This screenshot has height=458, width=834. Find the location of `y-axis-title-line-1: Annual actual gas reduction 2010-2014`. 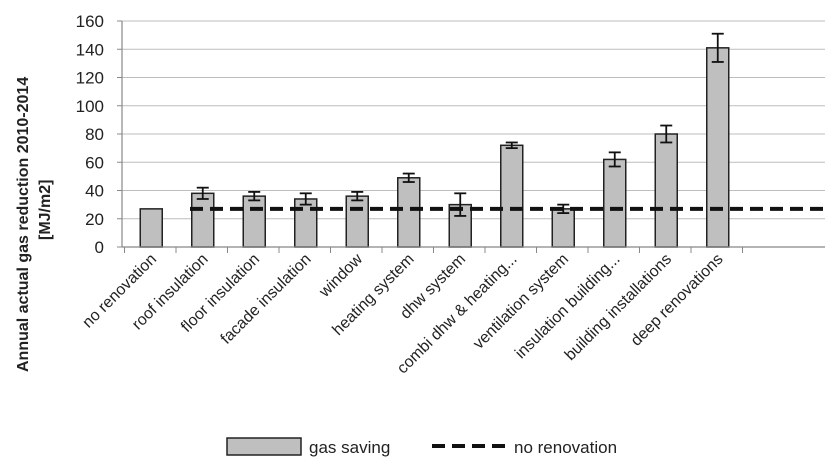

y-axis-title-line-1: Annual actual gas reduction 2010-2014 is located at coordinates (23, 224).